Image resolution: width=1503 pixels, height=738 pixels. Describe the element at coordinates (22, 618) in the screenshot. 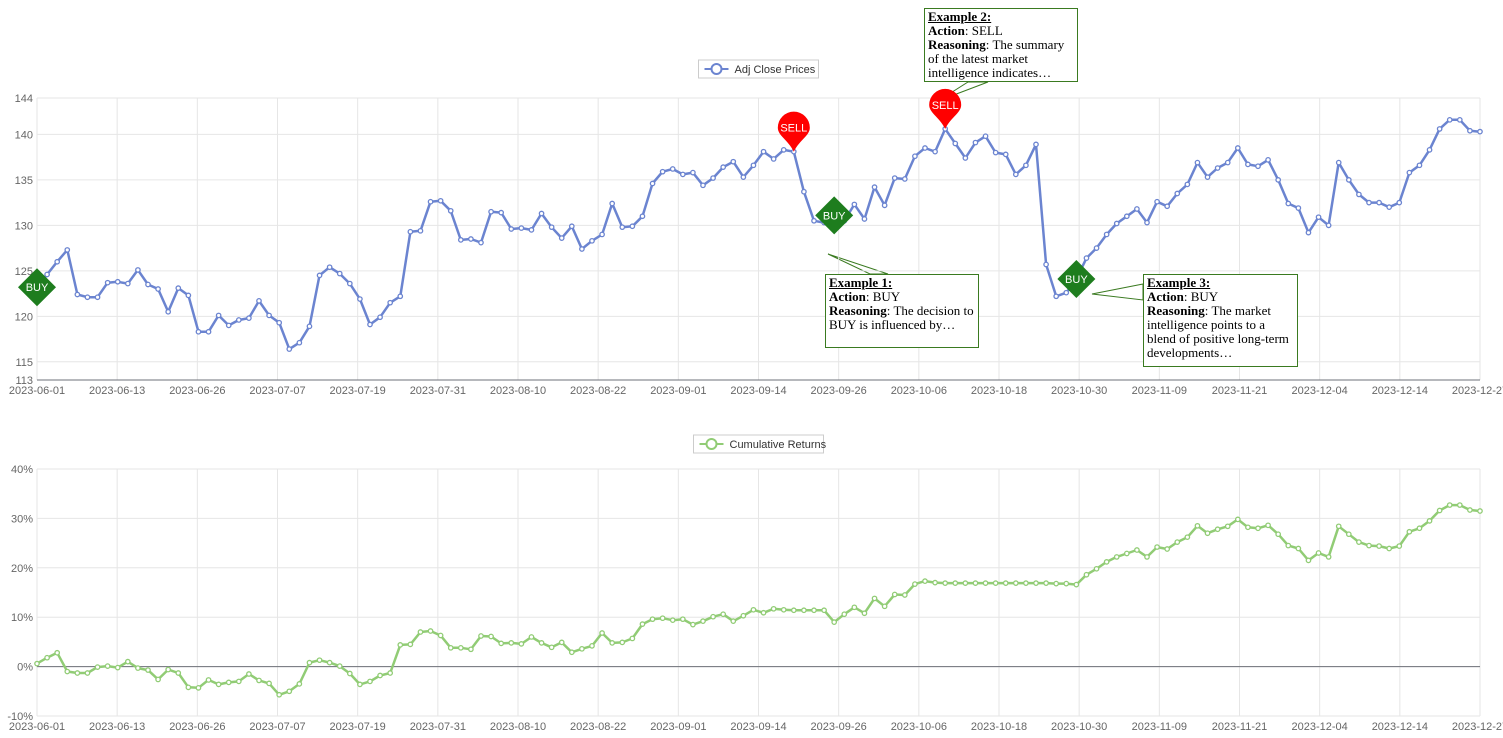

I see `y-tick-label: 10%` at that location.